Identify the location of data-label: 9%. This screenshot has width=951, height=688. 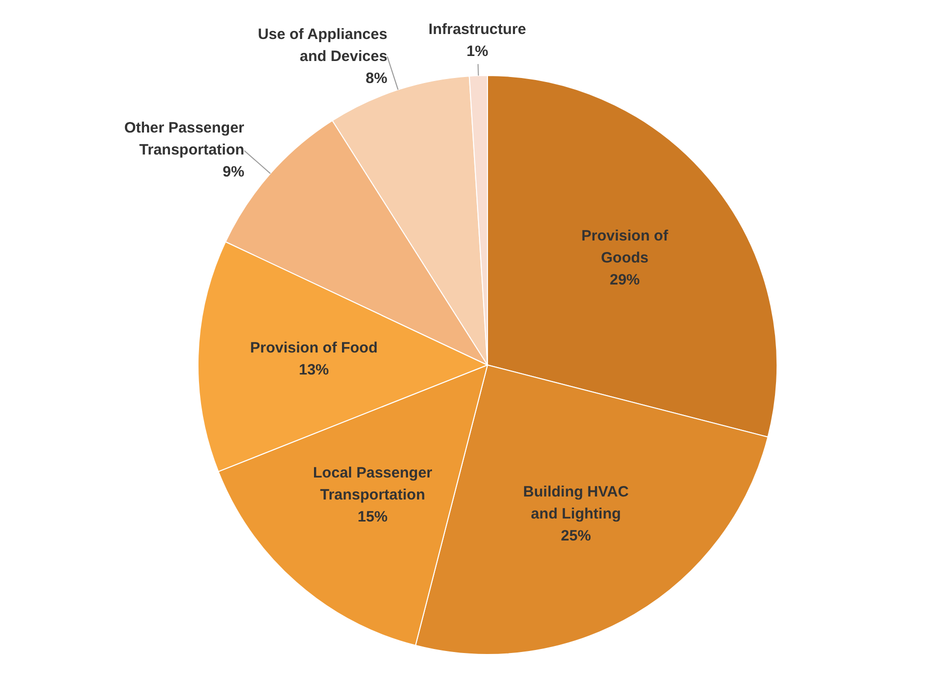
(233, 172).